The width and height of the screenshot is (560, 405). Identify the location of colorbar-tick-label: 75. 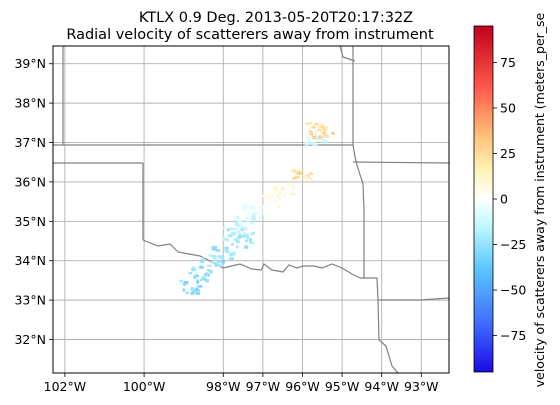
(508, 62).